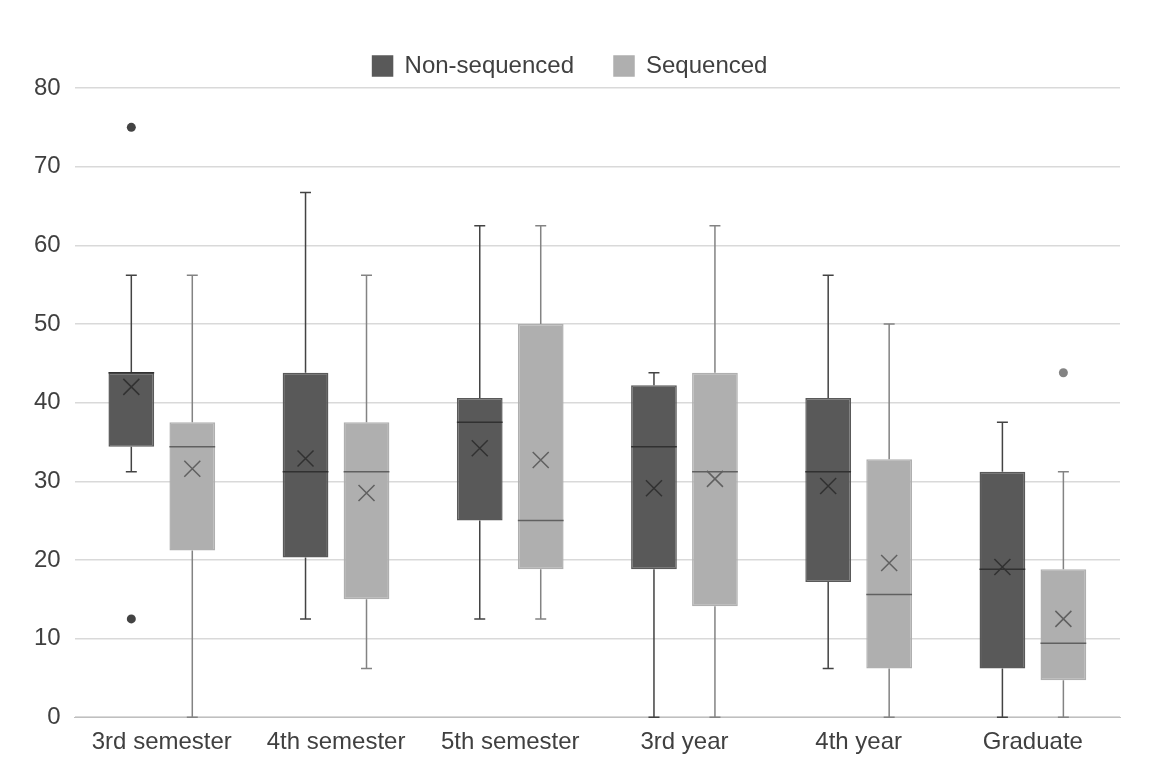 This screenshot has height=770, width=1150. Describe the element at coordinates (684, 741) in the screenshot. I see `x-tick-label: 3rd year` at that location.